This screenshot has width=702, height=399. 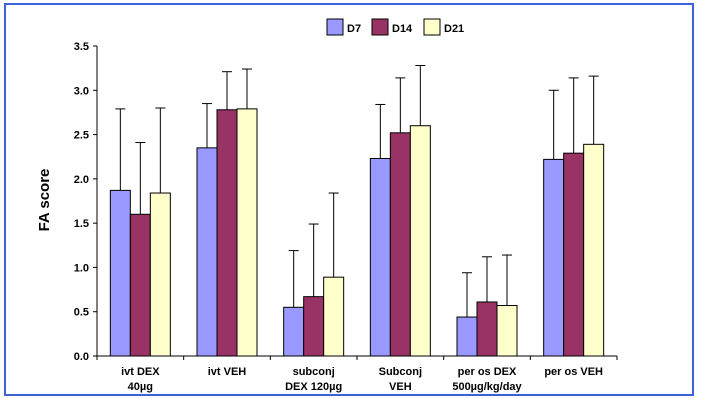 What do you see at coordinates (313, 379) in the screenshot?
I see `x-category-label: subconj DEX 120µg` at bounding box center [313, 379].